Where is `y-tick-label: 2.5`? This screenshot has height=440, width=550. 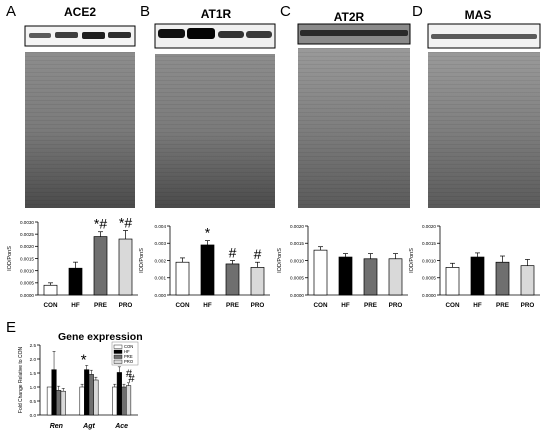
y-tick-label: 2.5 is located at coordinates (33, 345).